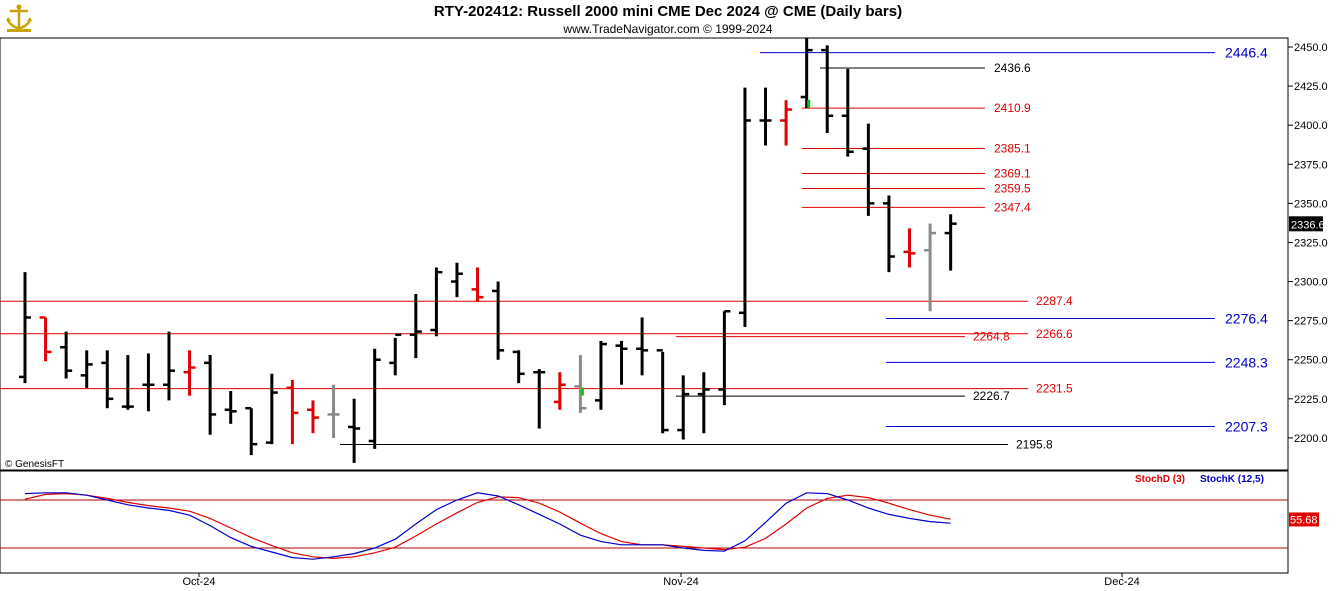  What do you see at coordinates (34, 464) in the screenshot?
I see `copyright-label: © GenesisFT` at bounding box center [34, 464].